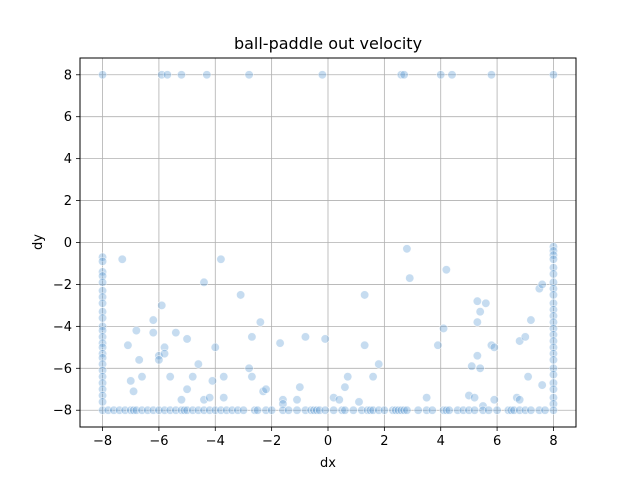  What do you see at coordinates (62, 369) in the screenshot?
I see `y-tick-label: −6` at bounding box center [62, 369].